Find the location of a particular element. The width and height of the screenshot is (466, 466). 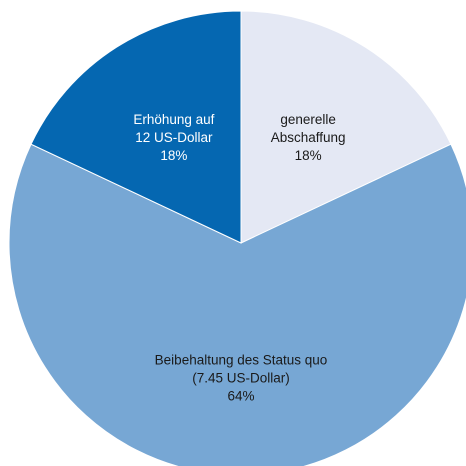

pie-slice-label-line: Erhöhung auf is located at coordinates (173, 119).